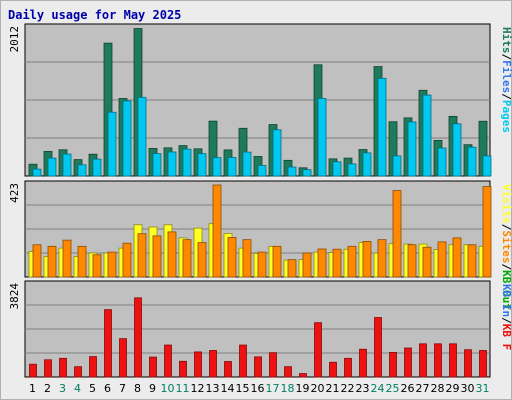 The height and width of the screenshot is (400, 512). I want to click on x-tick-day-17: 17, so click(273, 388).